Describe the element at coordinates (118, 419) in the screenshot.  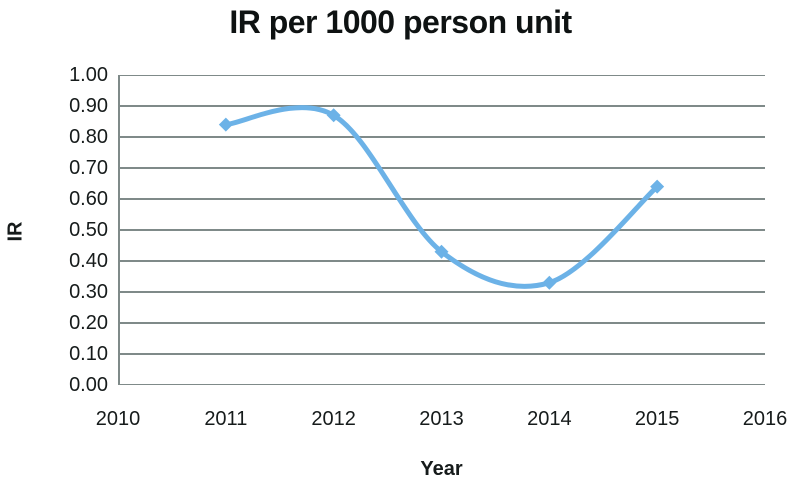
I see `x-tick-label: 2010` at that location.